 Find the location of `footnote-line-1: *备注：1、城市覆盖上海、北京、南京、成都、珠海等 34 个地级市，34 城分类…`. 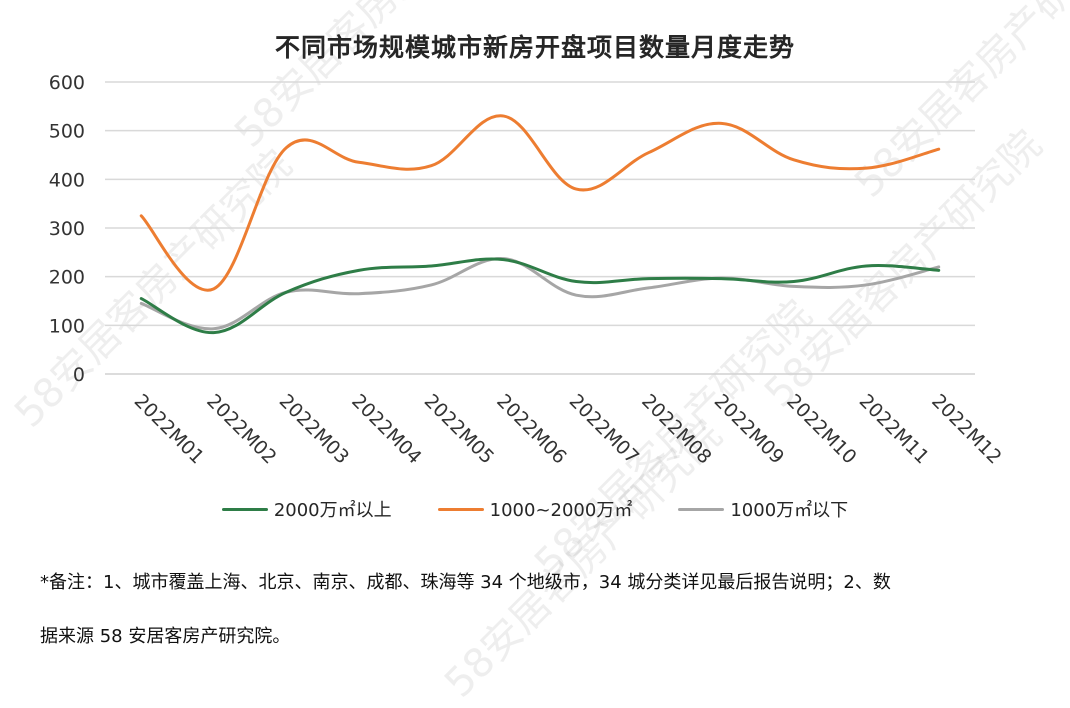

footnote-line-1: *备注：1、城市覆盖上海、北京、南京、成都、珠海等 34 个地级市，34 城分类… is located at coordinates (465, 582).